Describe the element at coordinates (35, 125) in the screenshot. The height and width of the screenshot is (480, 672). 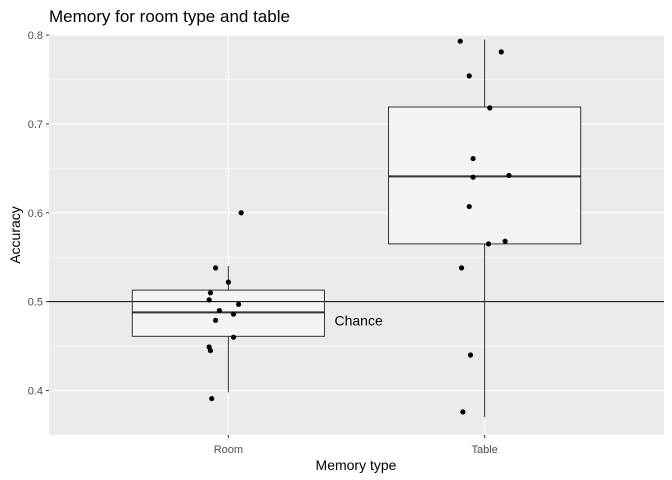
I see `y-tick-label: 0.7` at that location.